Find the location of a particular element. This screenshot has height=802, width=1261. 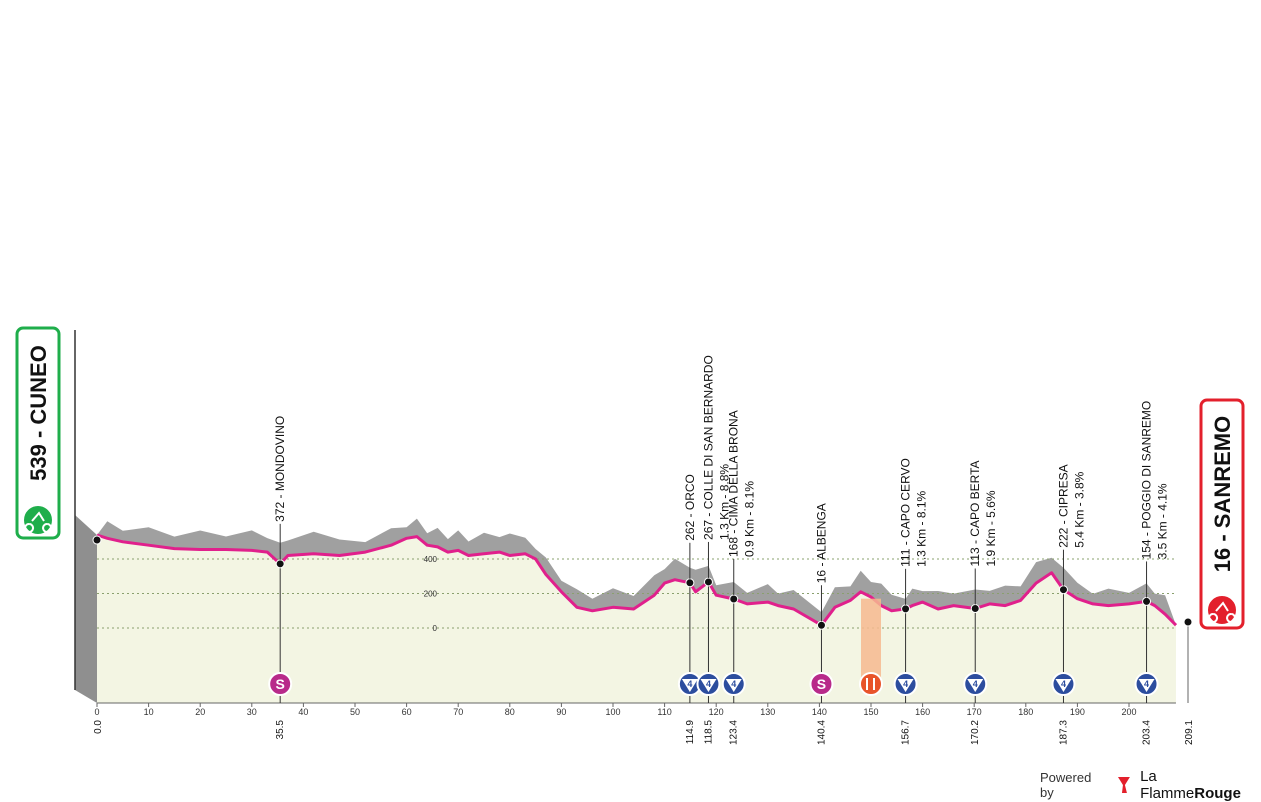

poi-name-label: 0.9 Km - 8.1% is located at coordinates (750, 519).